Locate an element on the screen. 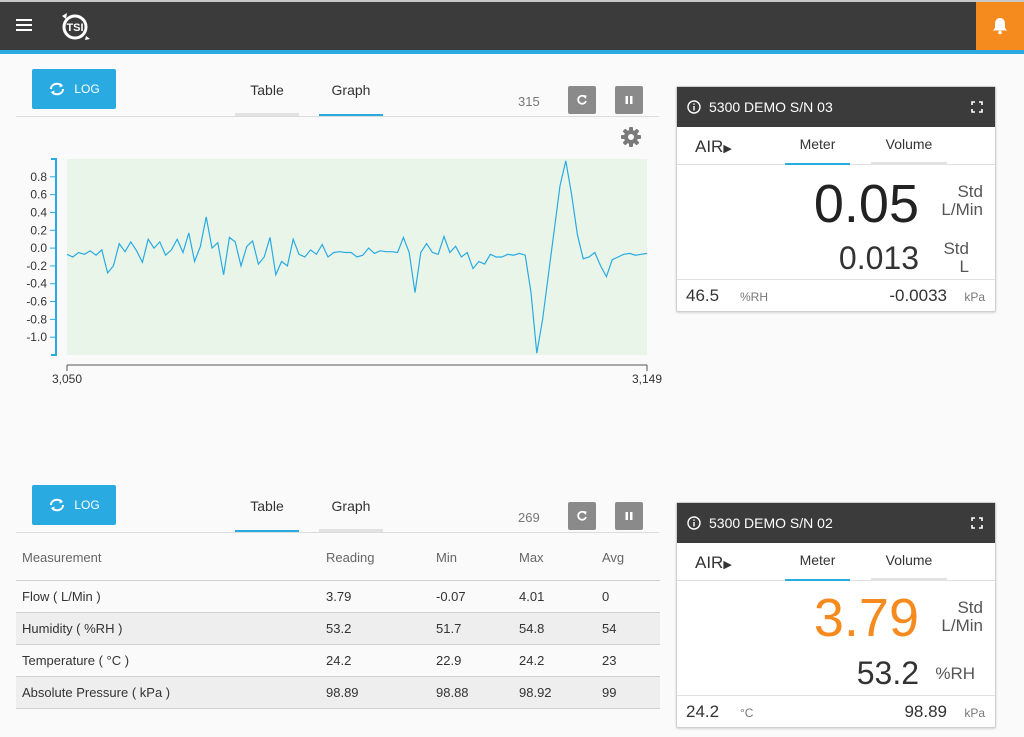 Image resolution: width=1024 pixels, height=737 pixels. x-tick-label-start: 3,050 is located at coordinates (67, 379).